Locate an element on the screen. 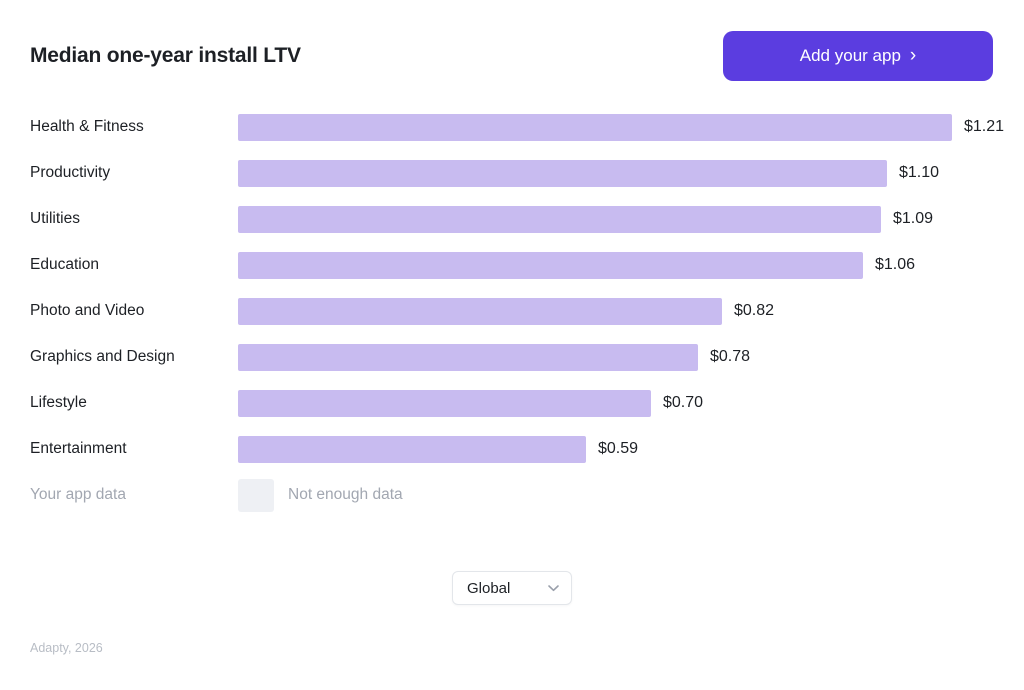 The height and width of the screenshot is (690, 1024). category-label: Photo and Video is located at coordinates (87, 310).